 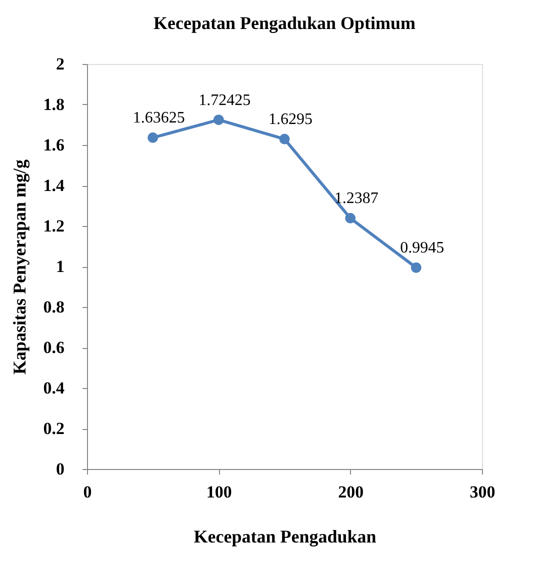 What do you see at coordinates (284, 23) in the screenshot?
I see `chart-title: Kecepatan Pengadukan Optimum` at bounding box center [284, 23].